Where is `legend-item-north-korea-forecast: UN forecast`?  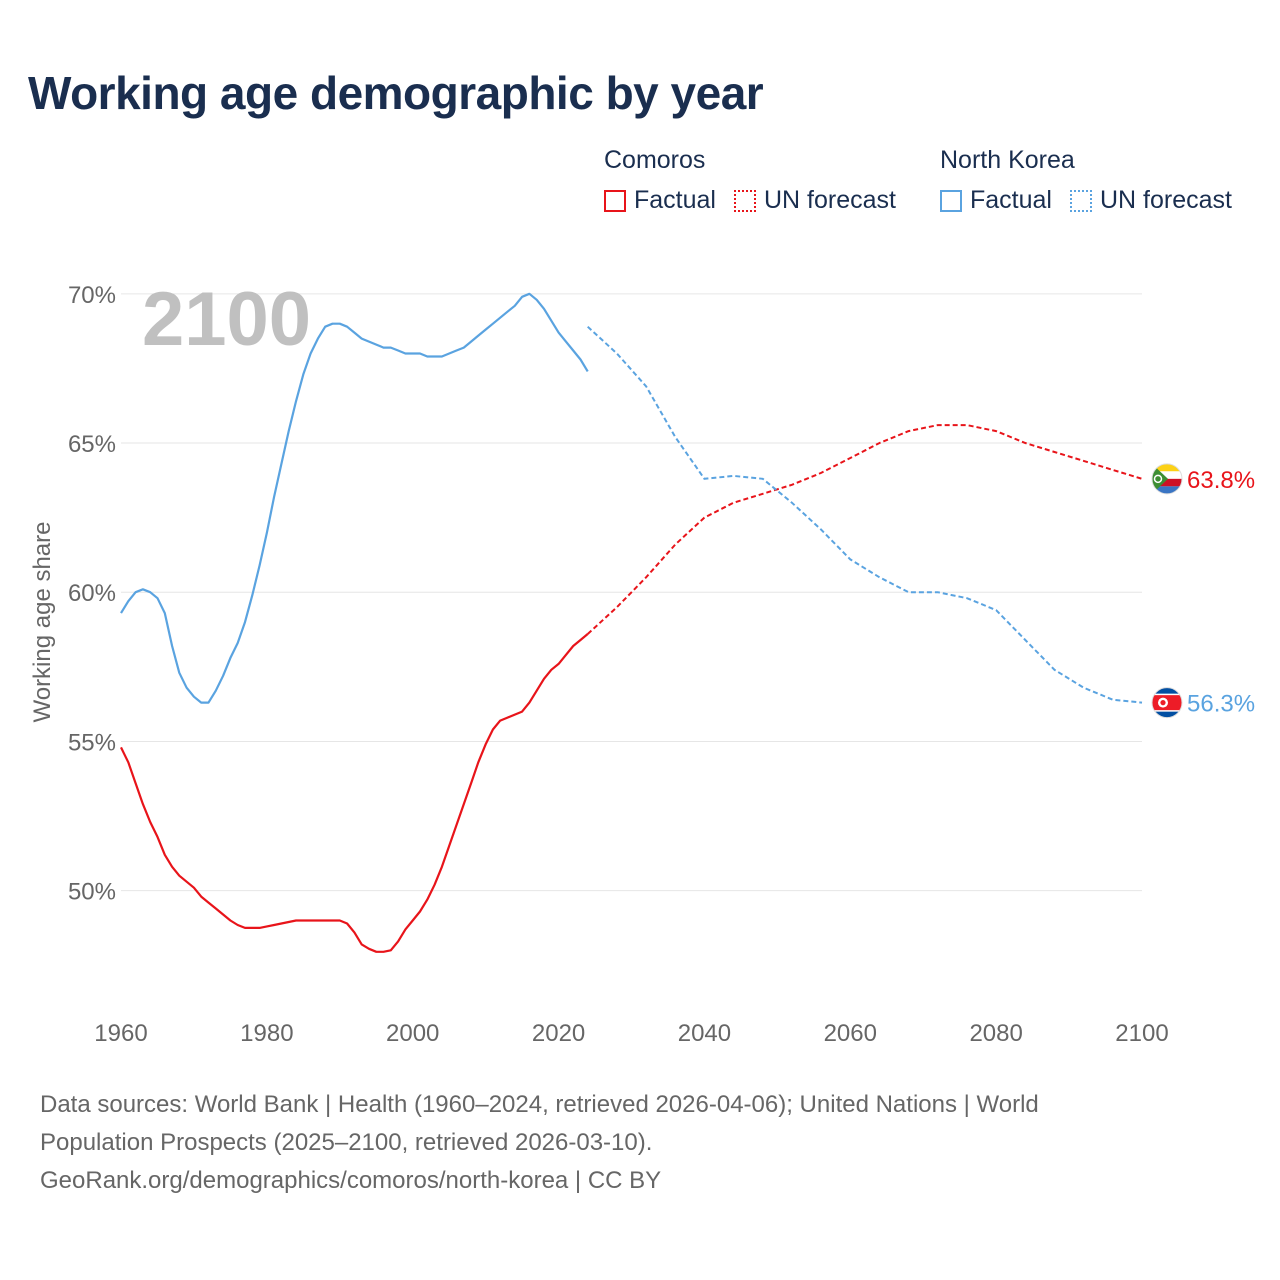
legend-item-north-korea-forecast: UN forecast is located at coordinates (1150, 200).